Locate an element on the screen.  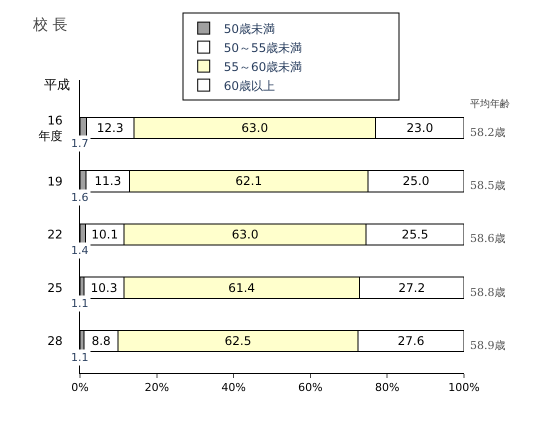
x-tick-label: 80% is located at coordinates (387, 387).